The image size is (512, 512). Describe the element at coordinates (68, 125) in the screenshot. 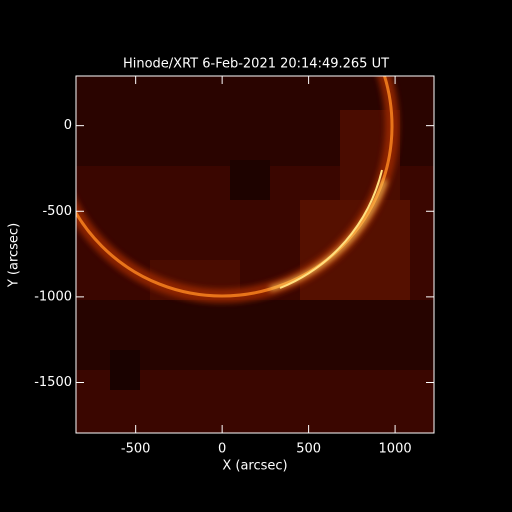

I see `y-tick-label: 0` at that location.